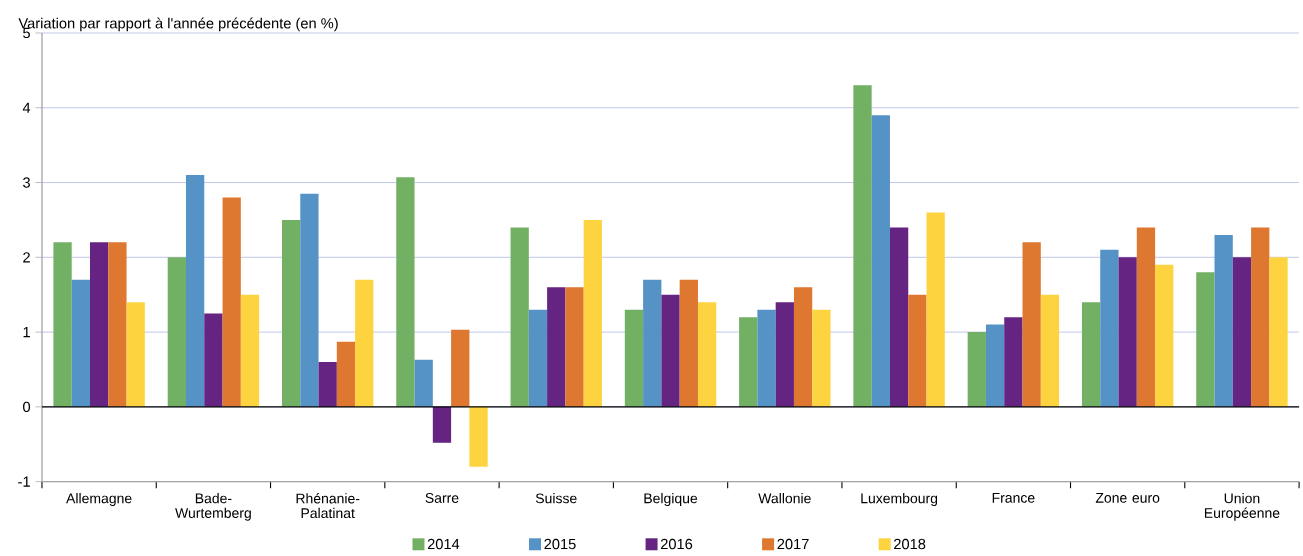 The width and height of the screenshot is (1303, 556). Describe the element at coordinates (26, 182) in the screenshot. I see `y-tick-label: 3` at that location.